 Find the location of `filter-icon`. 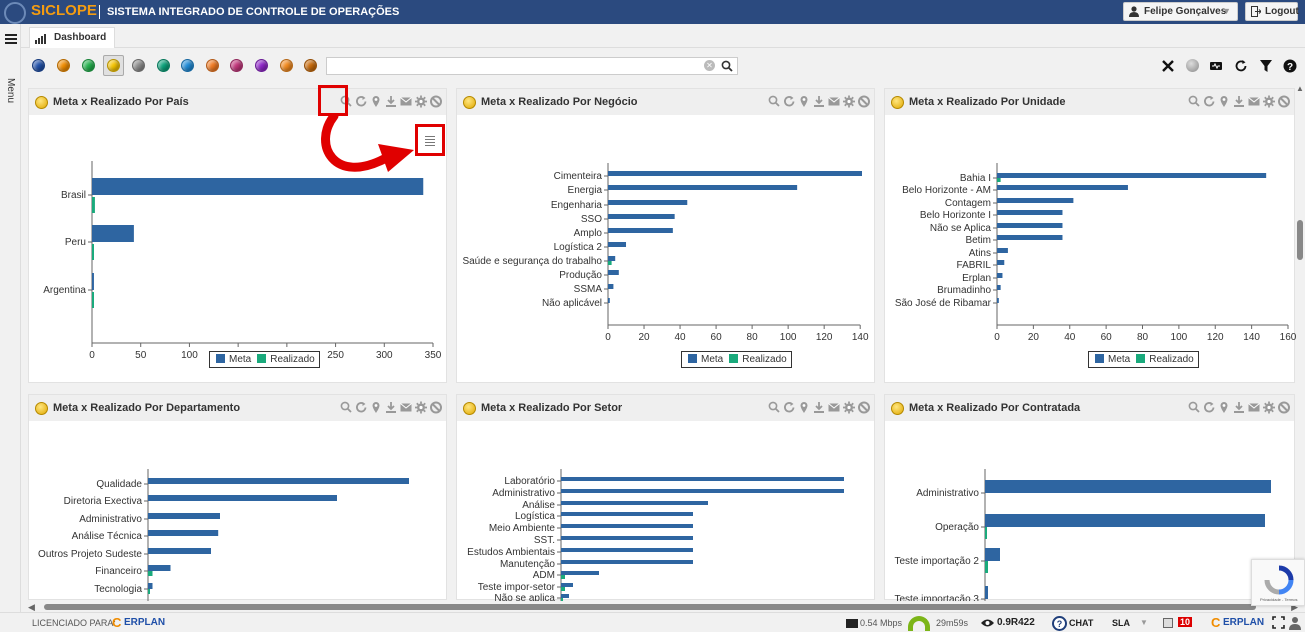

filter-icon is located at coordinates (1266, 66).